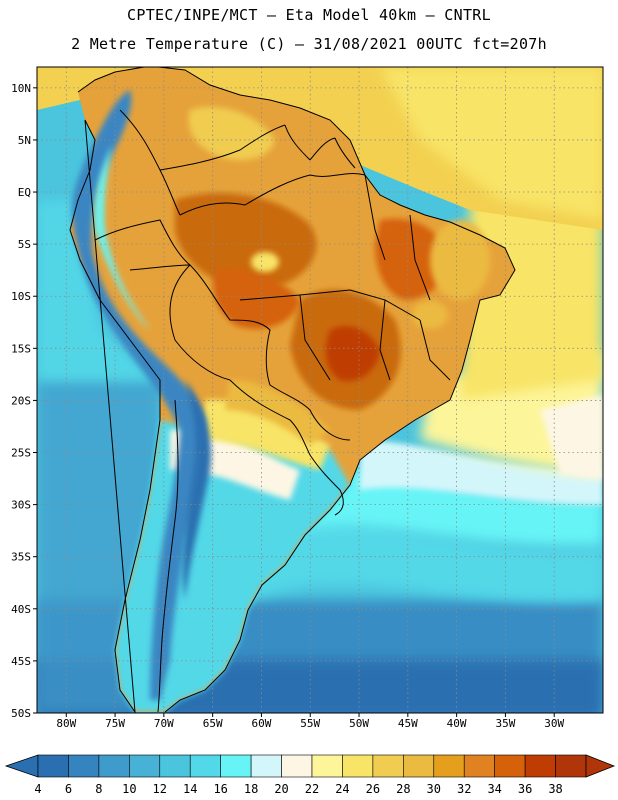 Image resolution: width=618 pixels, height=800 pixels. Describe the element at coordinates (164, 723) in the screenshot. I see `lon-label: 70W` at that location.